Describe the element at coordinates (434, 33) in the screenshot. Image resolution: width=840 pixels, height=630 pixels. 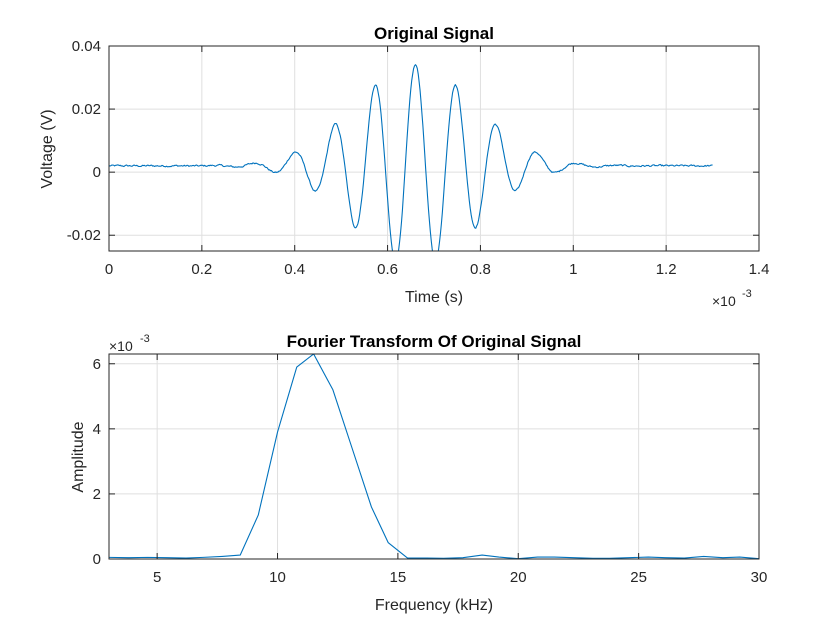
I see `top-chart-title: Original Signal` at that location.